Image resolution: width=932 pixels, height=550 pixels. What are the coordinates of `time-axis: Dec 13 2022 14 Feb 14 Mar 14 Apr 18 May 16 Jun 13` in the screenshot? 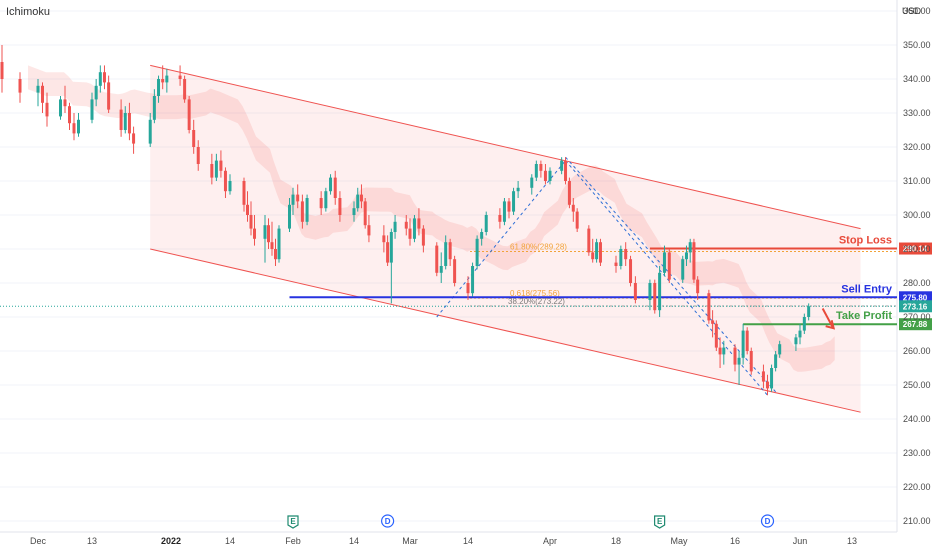 It's located at (443, 541).